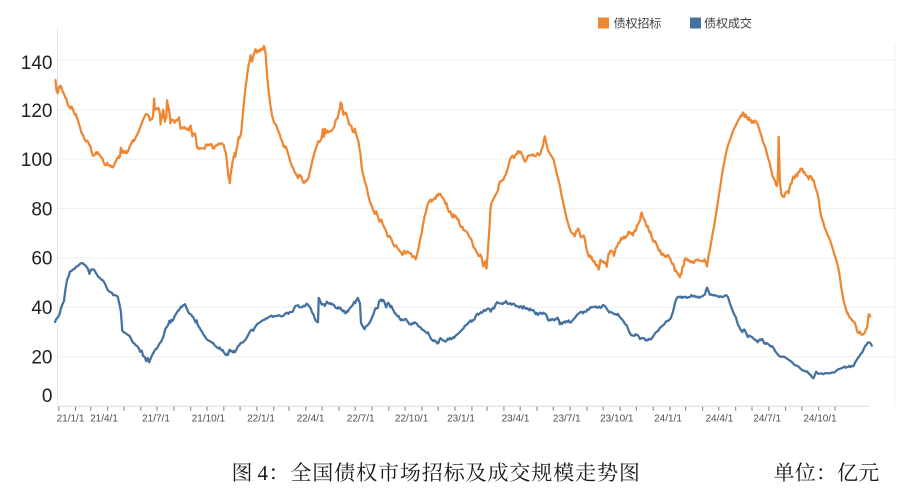  I want to click on svg-text: 21/1/1, so click(71, 419).